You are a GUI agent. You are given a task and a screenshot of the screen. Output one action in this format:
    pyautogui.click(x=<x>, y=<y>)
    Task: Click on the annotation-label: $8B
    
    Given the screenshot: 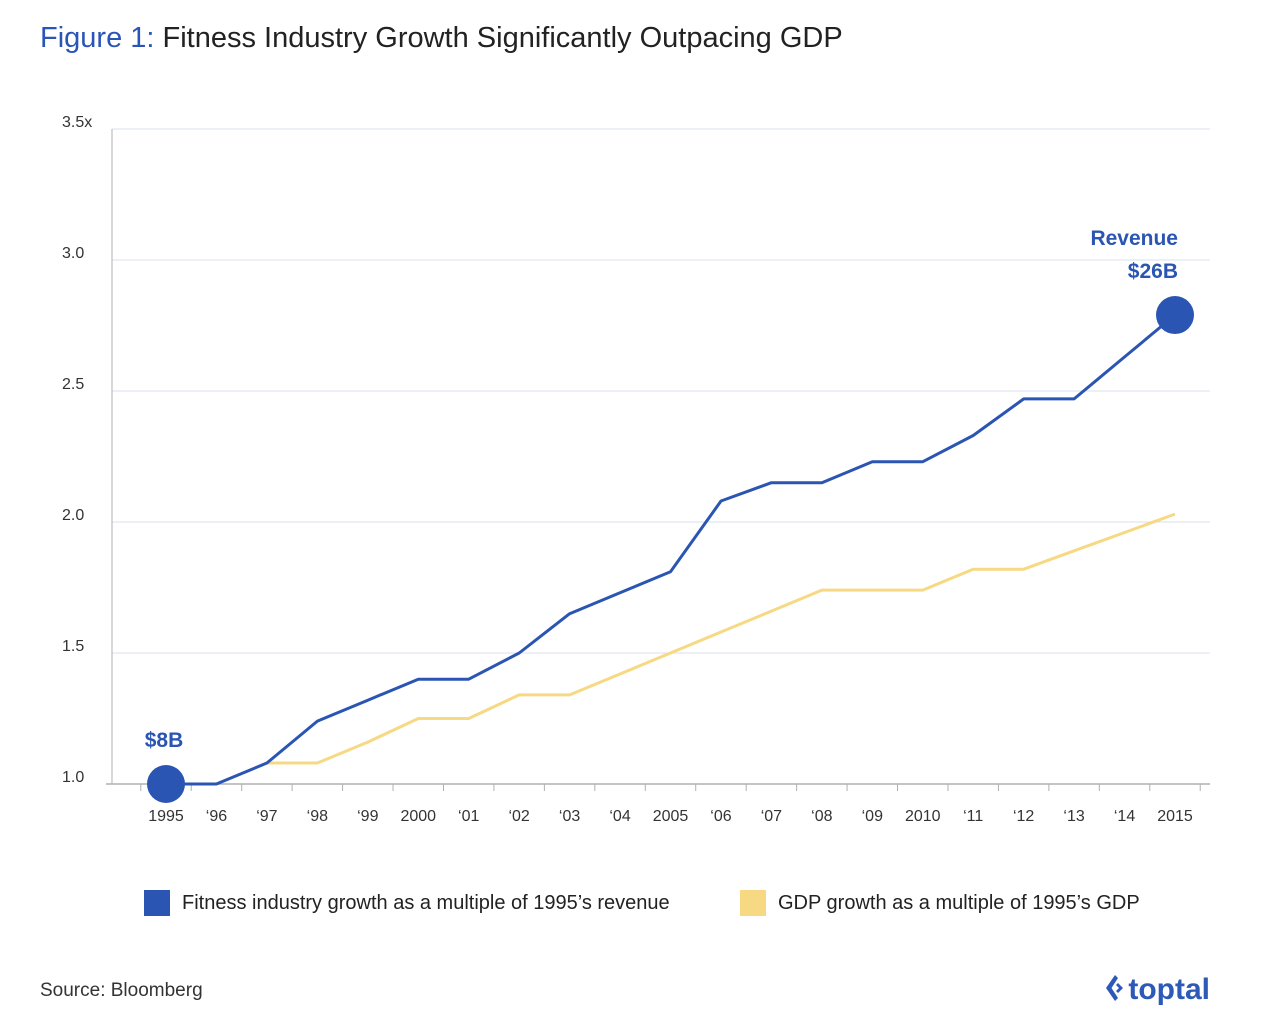 What is the action you would take?
    pyautogui.click(x=164, y=740)
    